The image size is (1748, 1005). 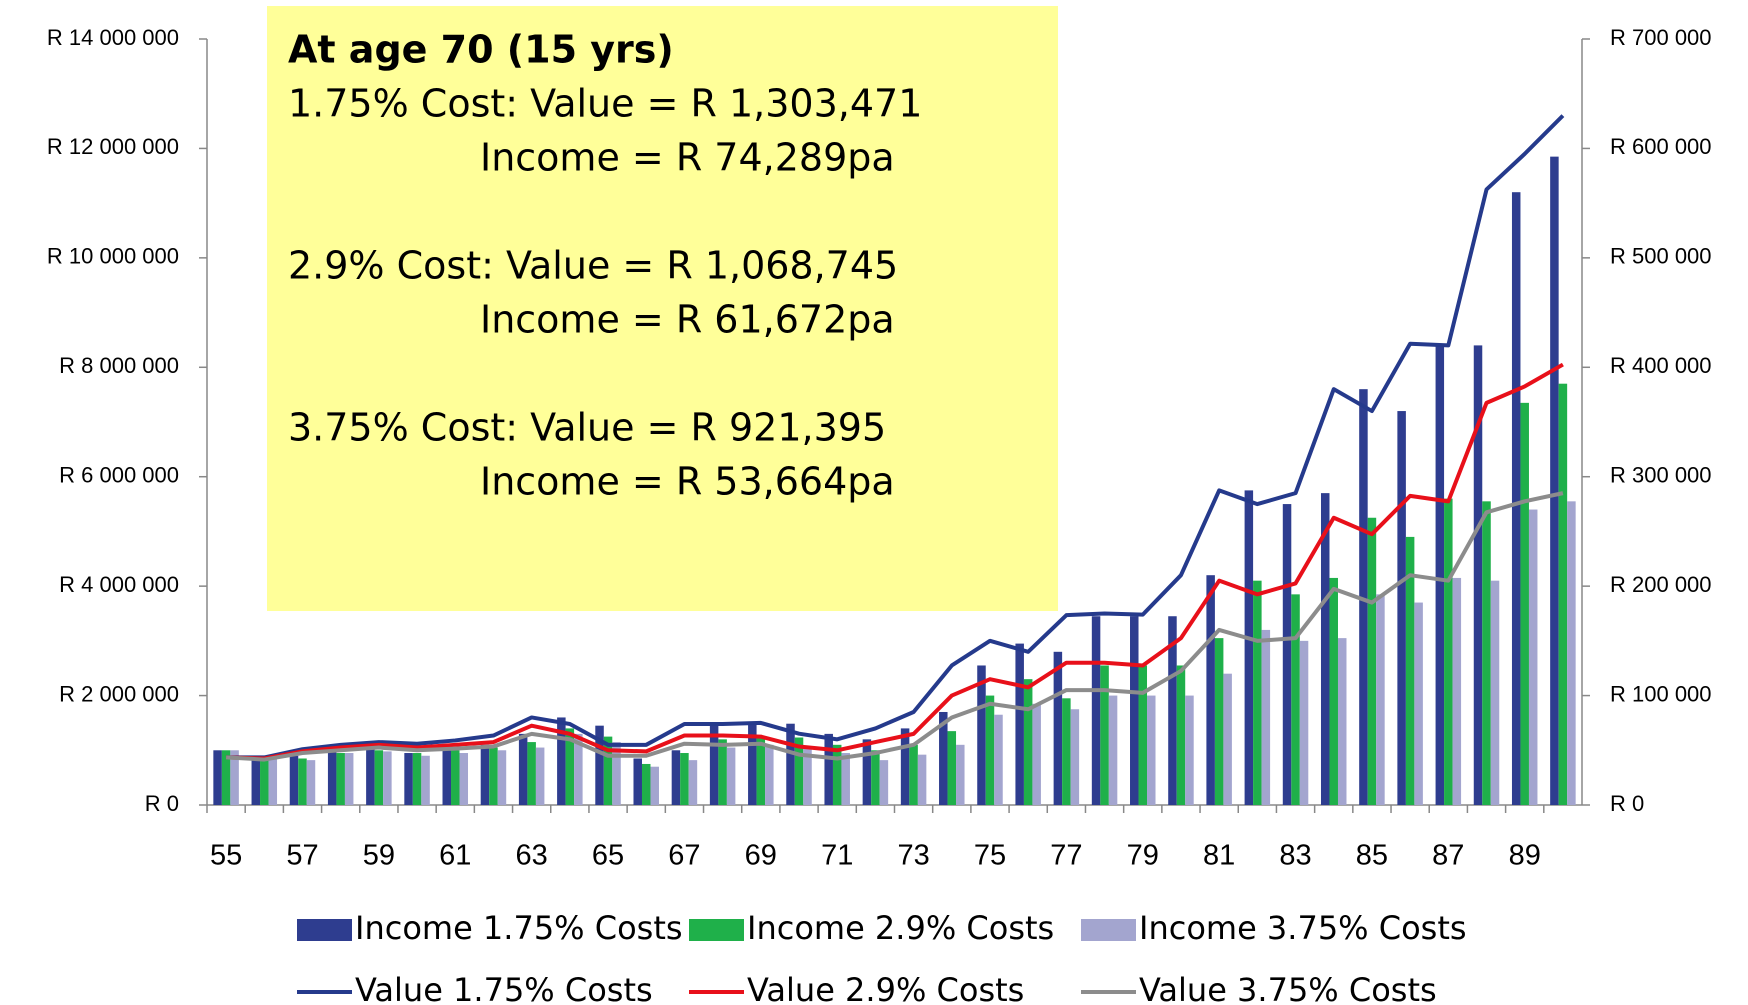 I want to click on annotation: 2.9% Cost: Value = R 1,068,745, so click(x=593, y=266).